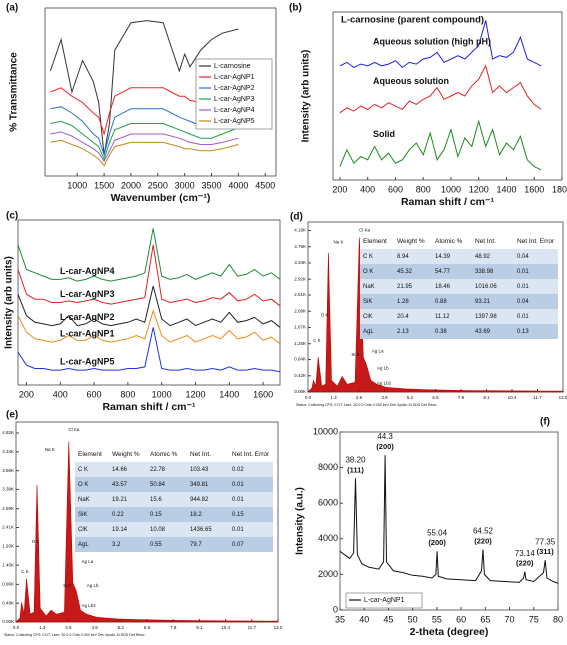 This screenshot has height=645, width=567. What do you see at coordinates (156, 515) in the screenshot?
I see `table-cell: 0.15` at bounding box center [156, 515].